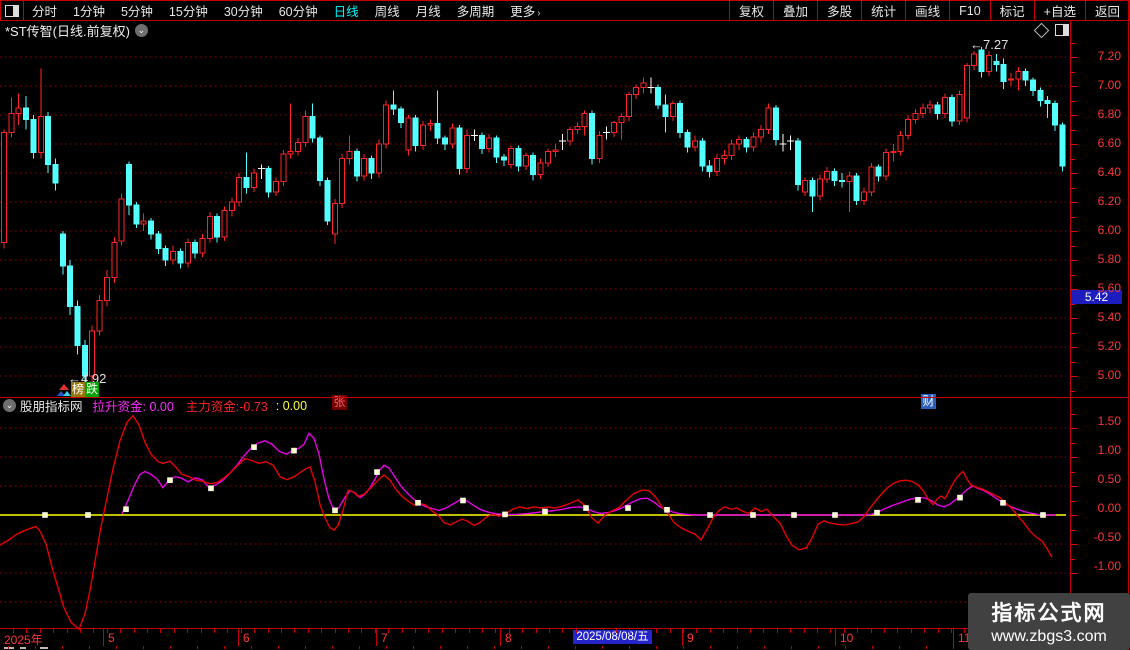  What do you see at coordinates (795, 10) in the screenshot?
I see `menu-item-overlay: 叠加` at bounding box center [795, 10].